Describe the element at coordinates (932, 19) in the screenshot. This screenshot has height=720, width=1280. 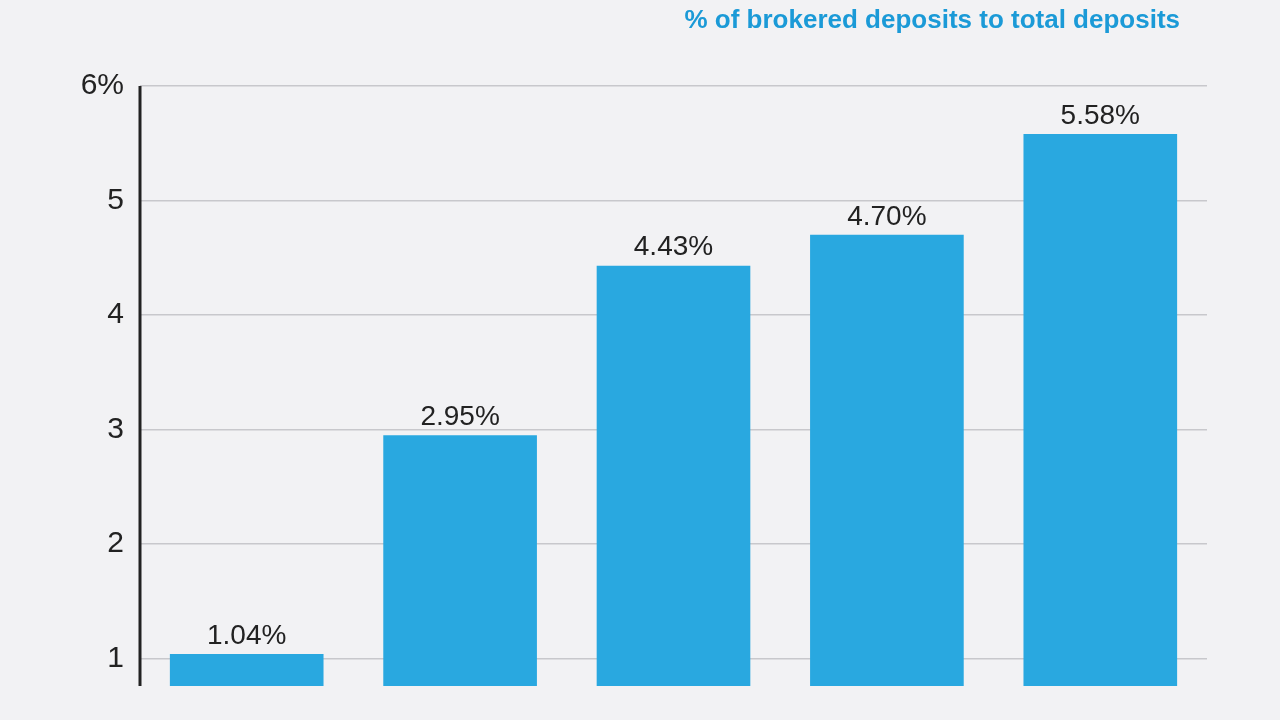
I see `chart-title: % of brokered deposits to total deposits` at that location.